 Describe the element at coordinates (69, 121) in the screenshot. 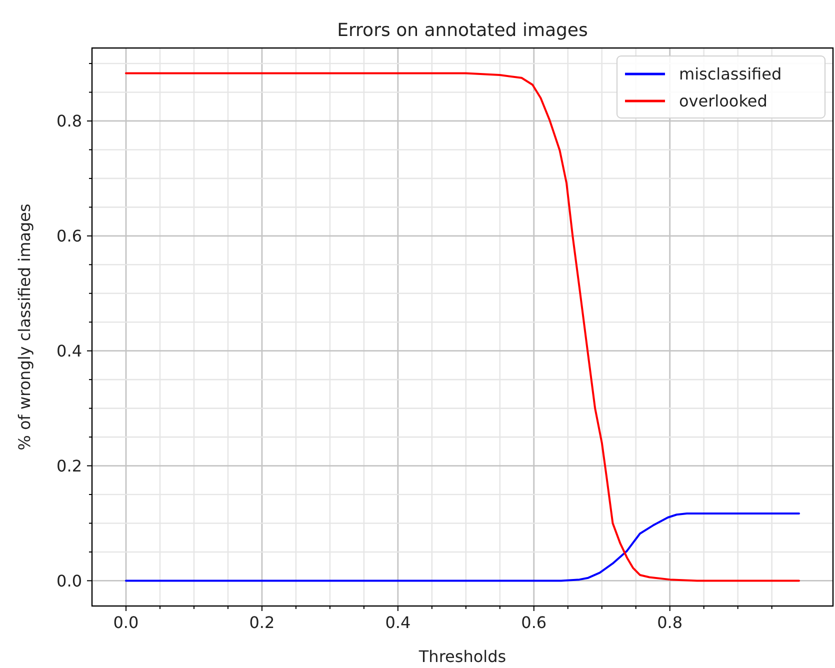

I see `y-tick-label: 0.8` at that location.